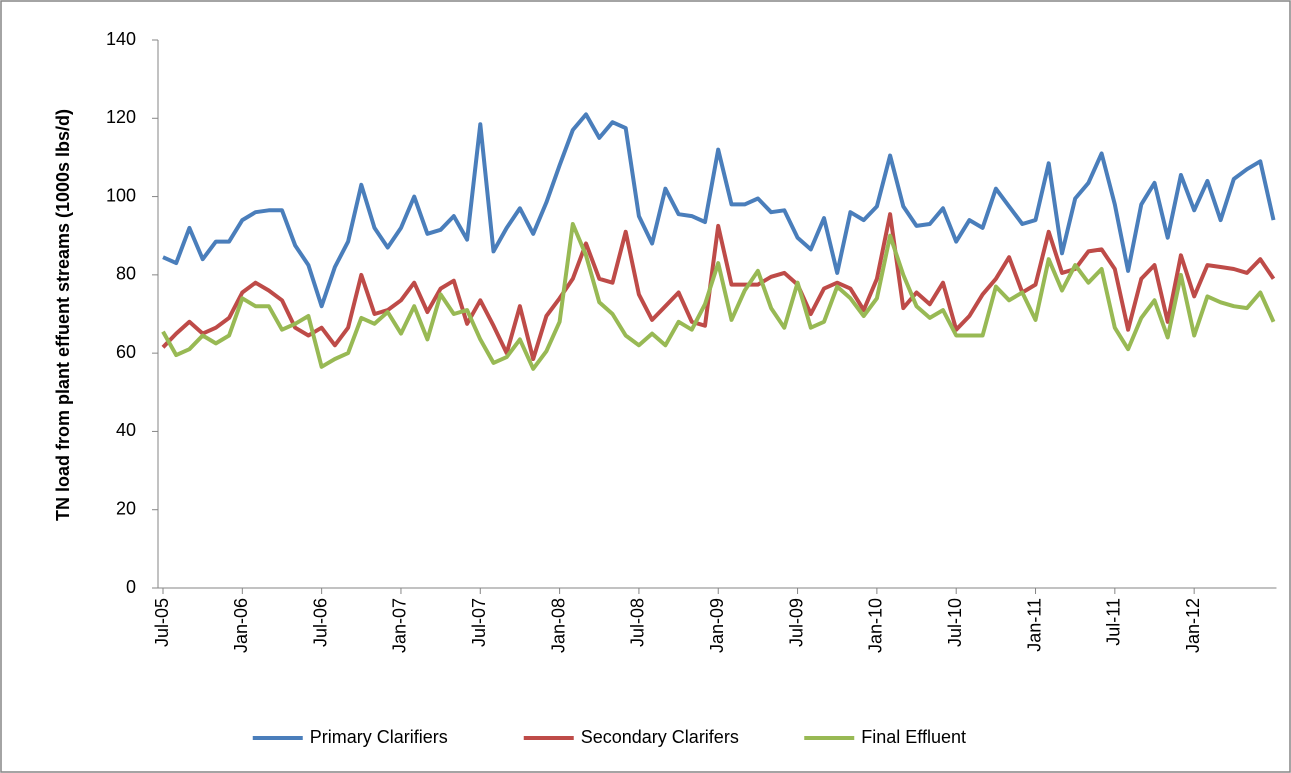 The image size is (1291, 773). What do you see at coordinates (126, 508) in the screenshot?
I see `y-tick-label: 20` at bounding box center [126, 508].